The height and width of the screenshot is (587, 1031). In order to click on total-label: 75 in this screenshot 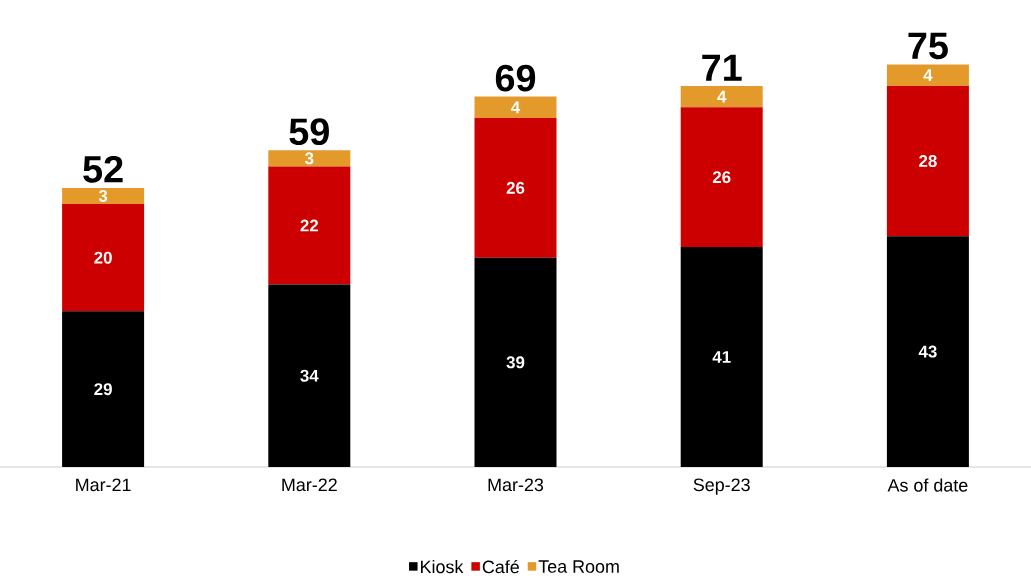, I will do `click(928, 46)`.